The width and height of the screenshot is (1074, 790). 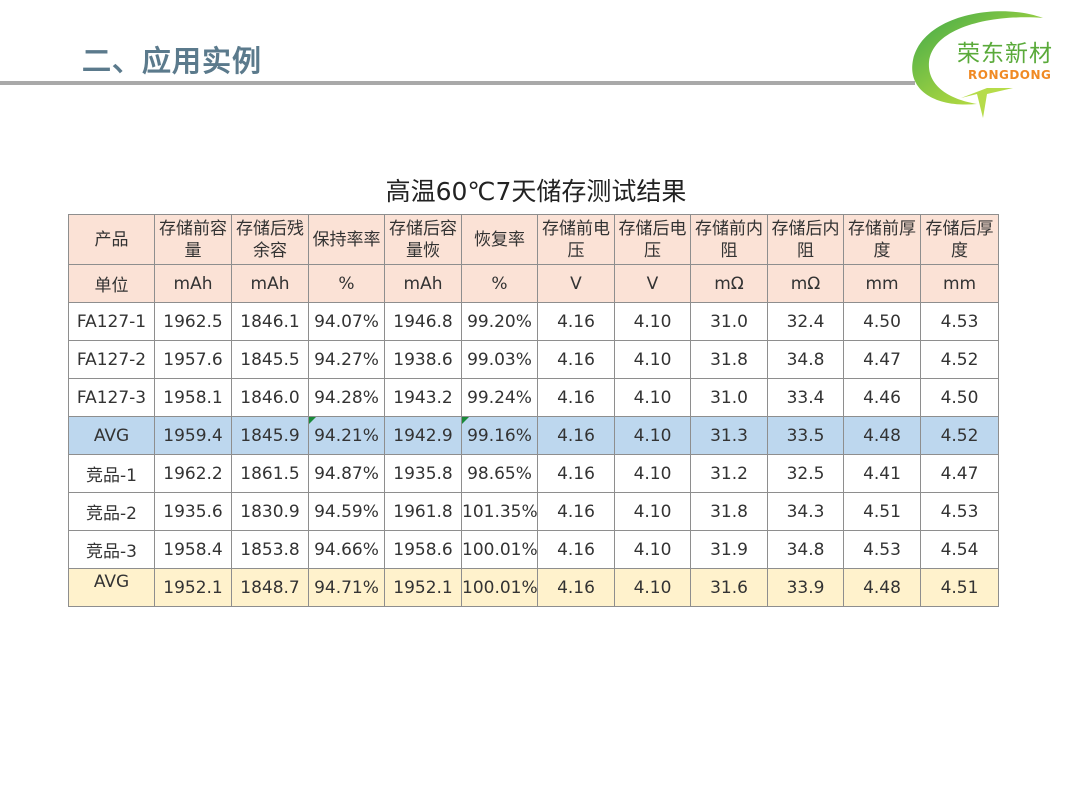 I want to click on table-title-text: 高温60℃7天储存测试结果, so click(x=536, y=191).